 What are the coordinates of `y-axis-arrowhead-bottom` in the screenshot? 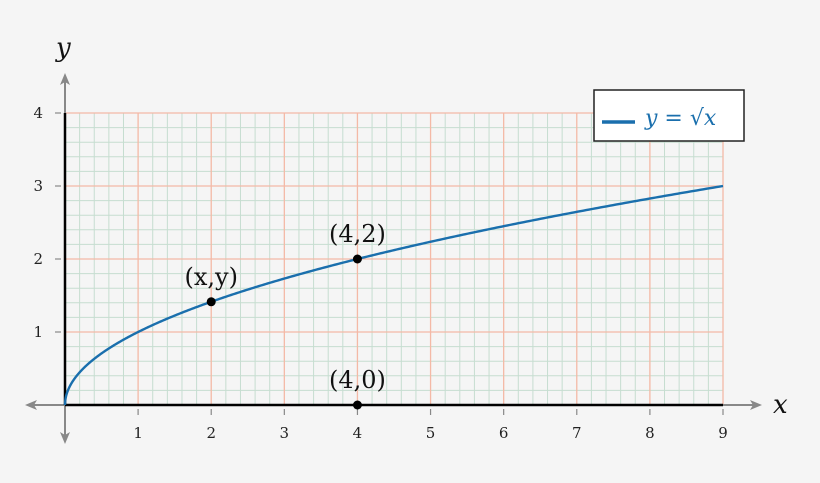 It's located at (65, 438).